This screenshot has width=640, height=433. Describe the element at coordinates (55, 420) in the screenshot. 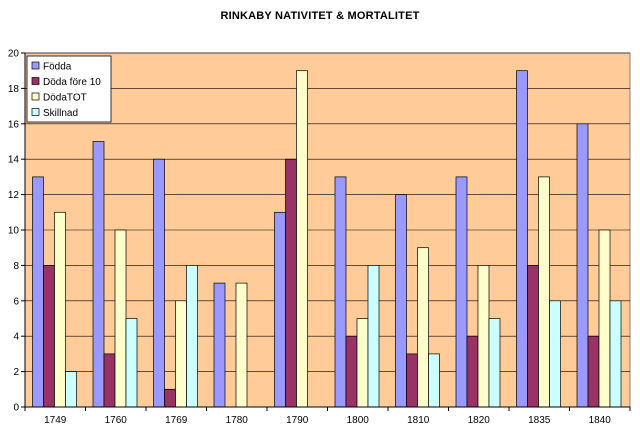

I see `x-tick-label-1749: 1749` at that location.